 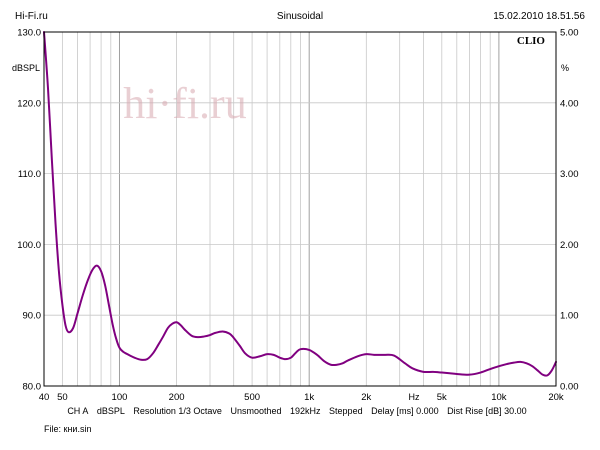 I want to click on y-tick-label-left: 90.0, so click(x=32, y=316).